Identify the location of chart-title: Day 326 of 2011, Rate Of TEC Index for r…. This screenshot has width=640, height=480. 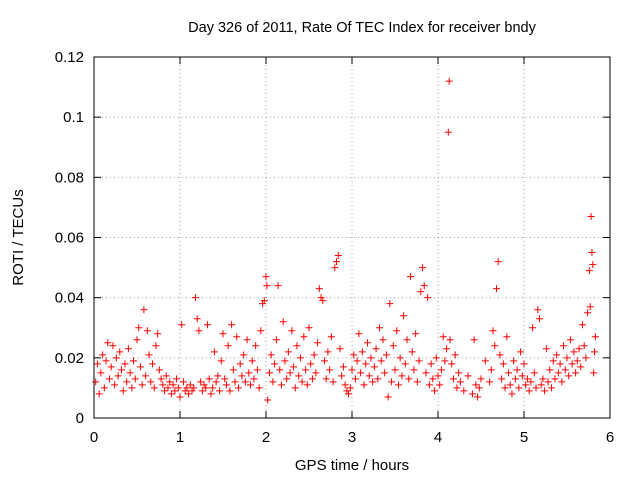
(362, 28).